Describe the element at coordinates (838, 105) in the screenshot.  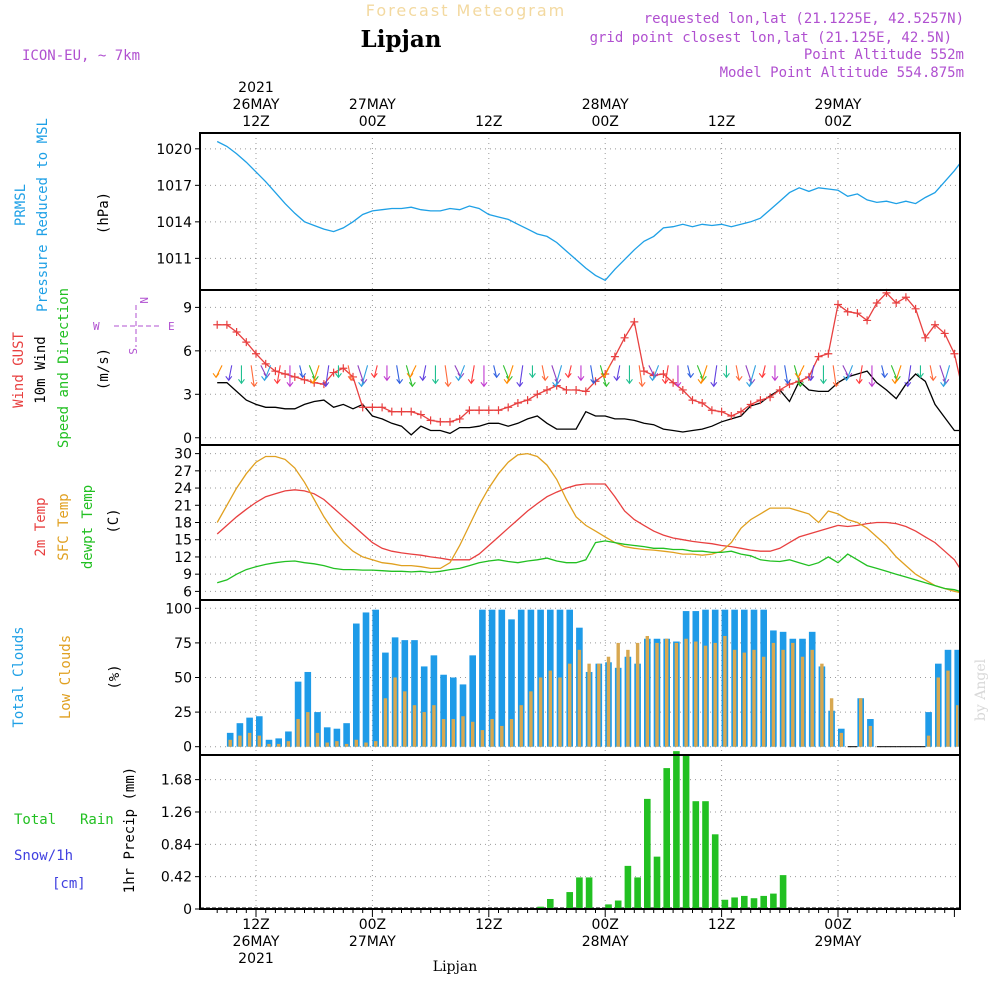
I see `top-time-label: 29MAY` at that location.